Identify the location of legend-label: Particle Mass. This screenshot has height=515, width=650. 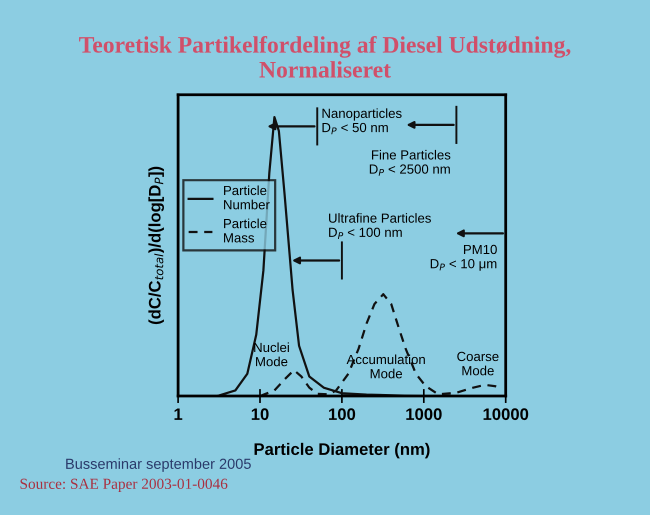
(245, 230).